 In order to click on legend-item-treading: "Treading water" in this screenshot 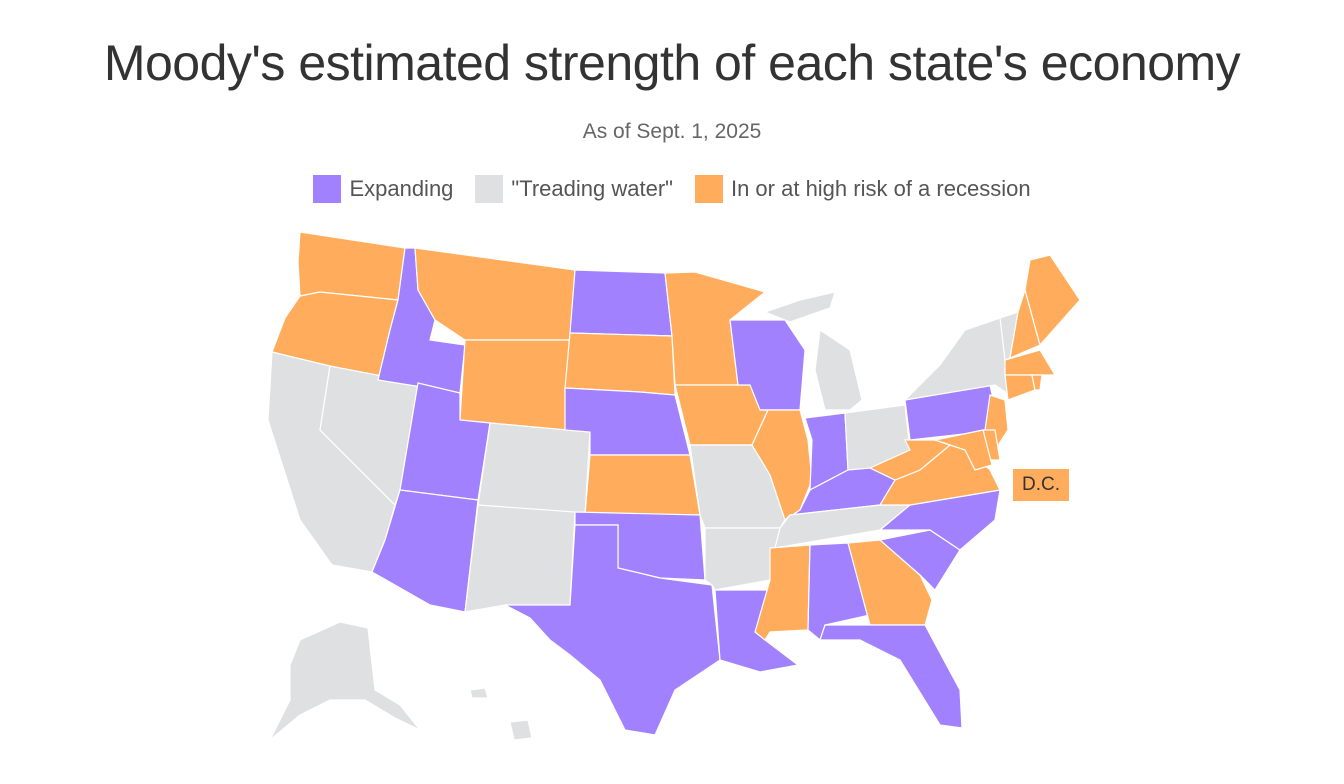, I will do `click(574, 189)`.